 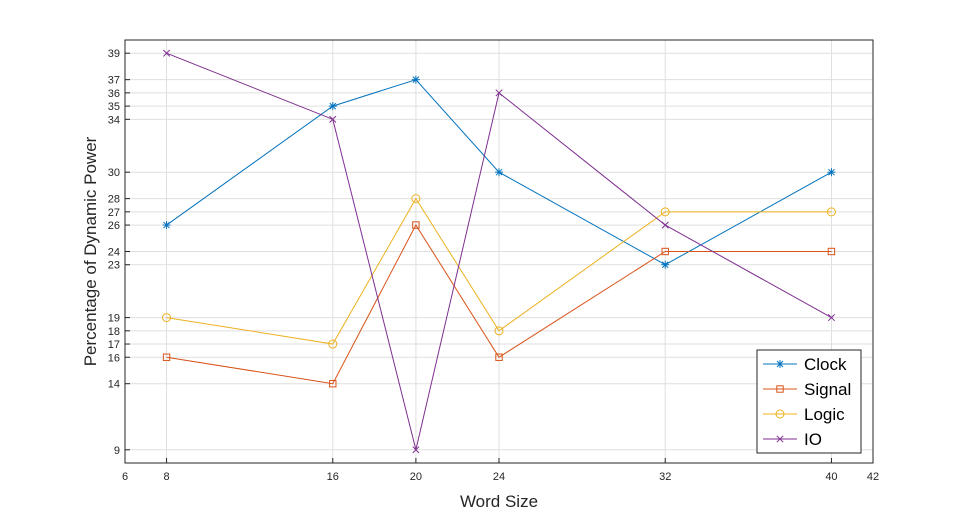 I want to click on x-axis-label: Word Size, so click(x=499, y=501).